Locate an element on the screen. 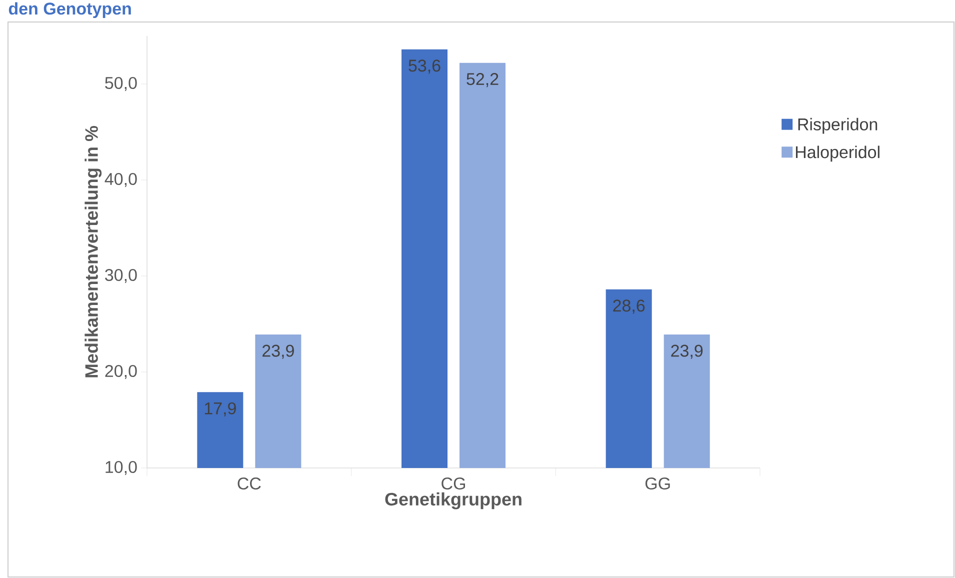  y-tick-label: 50,0 is located at coordinates (121, 84).